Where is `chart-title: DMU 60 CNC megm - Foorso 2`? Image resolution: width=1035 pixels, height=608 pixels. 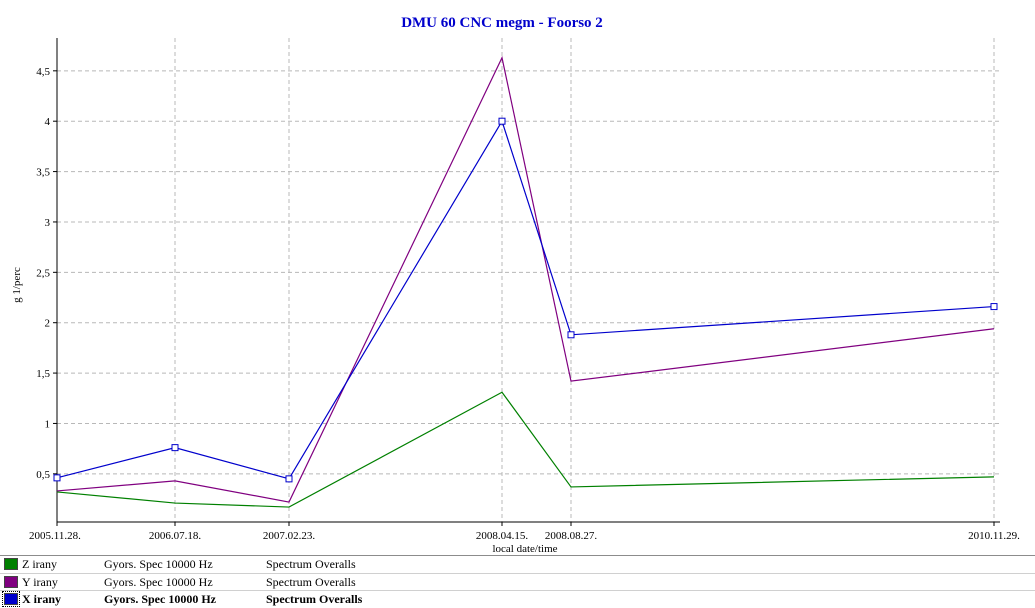 chart-title: DMU 60 CNC megm - Foorso 2 is located at coordinates (502, 23).